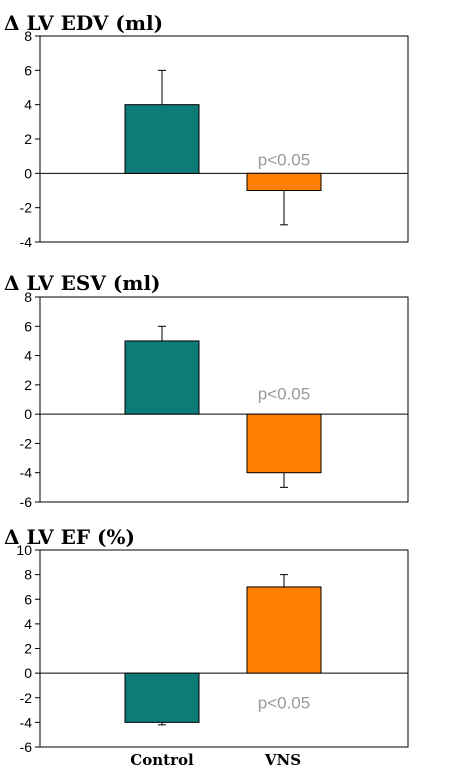 The width and height of the screenshot is (474, 775). What do you see at coordinates (82, 283) in the screenshot?
I see `chart-title: Δ LV ESV (ml)` at bounding box center [82, 283].